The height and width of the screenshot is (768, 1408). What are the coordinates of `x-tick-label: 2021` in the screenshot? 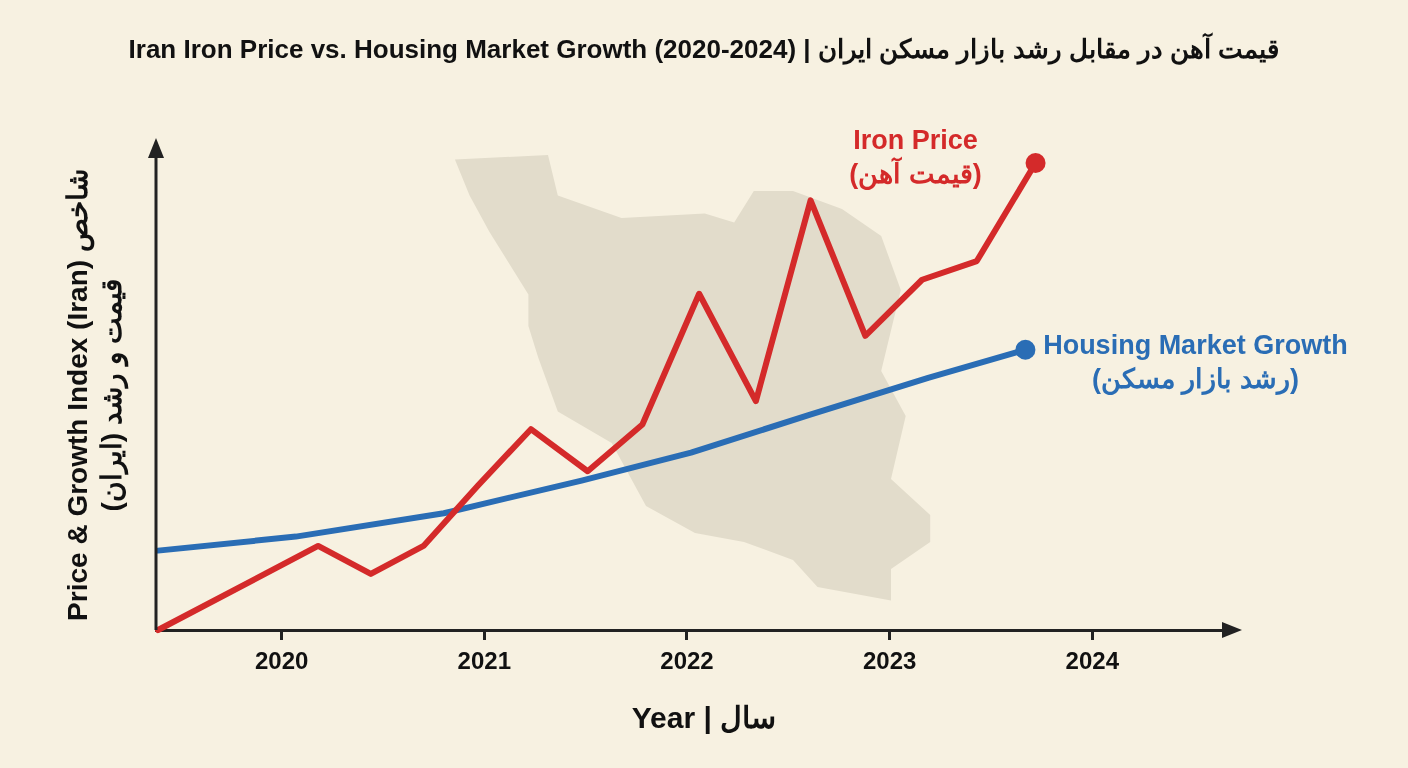 It's located at (484, 661).